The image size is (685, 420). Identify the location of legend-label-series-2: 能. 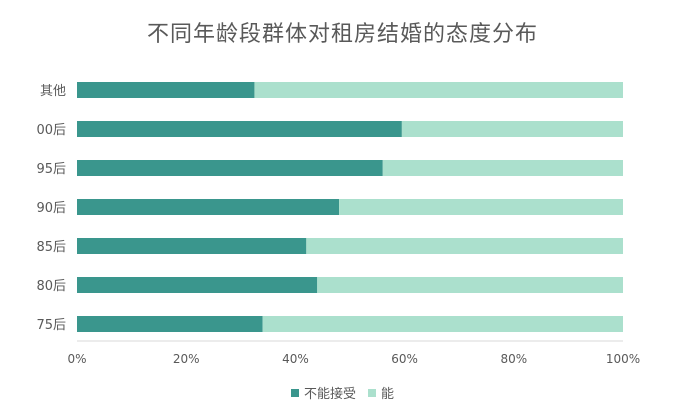
(388, 394).